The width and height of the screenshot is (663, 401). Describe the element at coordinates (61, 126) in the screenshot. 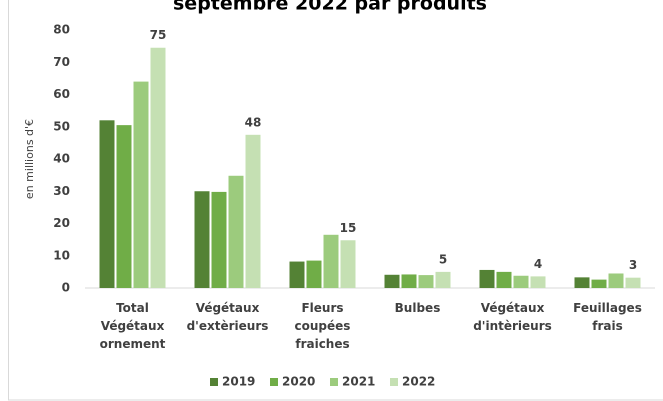

I see `y-tick-label: 50` at that location.